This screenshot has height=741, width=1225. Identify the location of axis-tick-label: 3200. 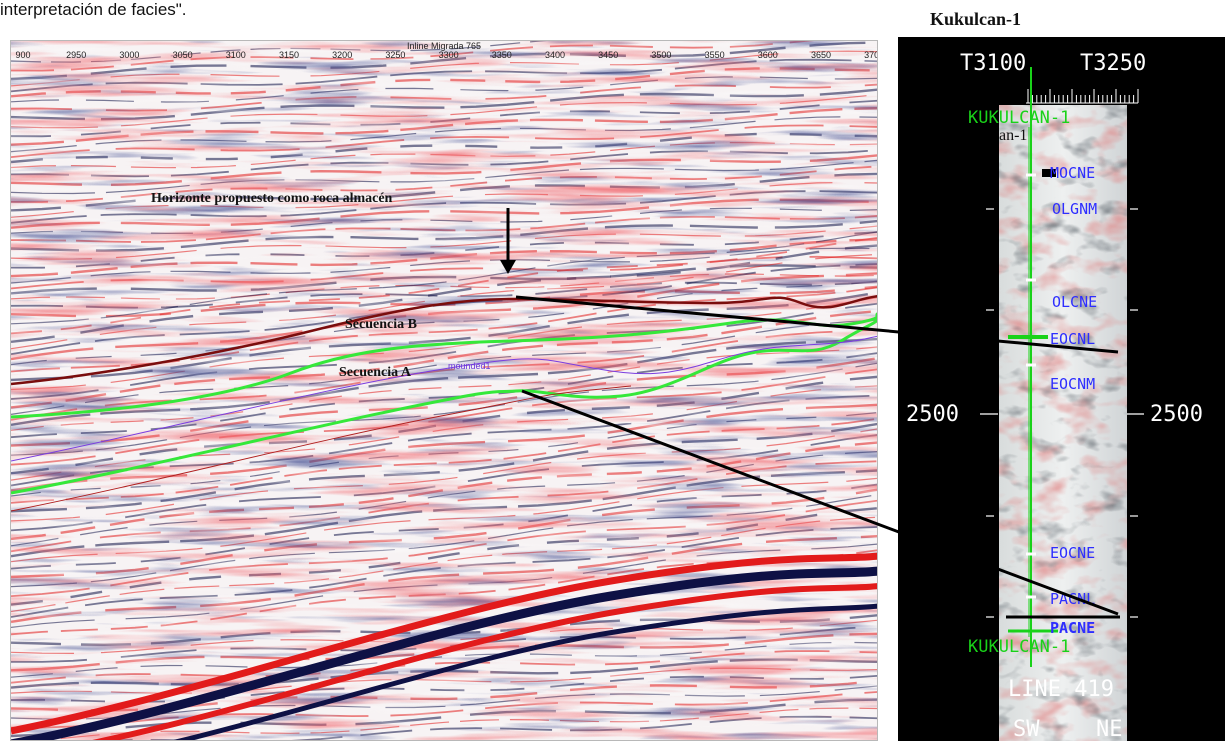
(342, 55).